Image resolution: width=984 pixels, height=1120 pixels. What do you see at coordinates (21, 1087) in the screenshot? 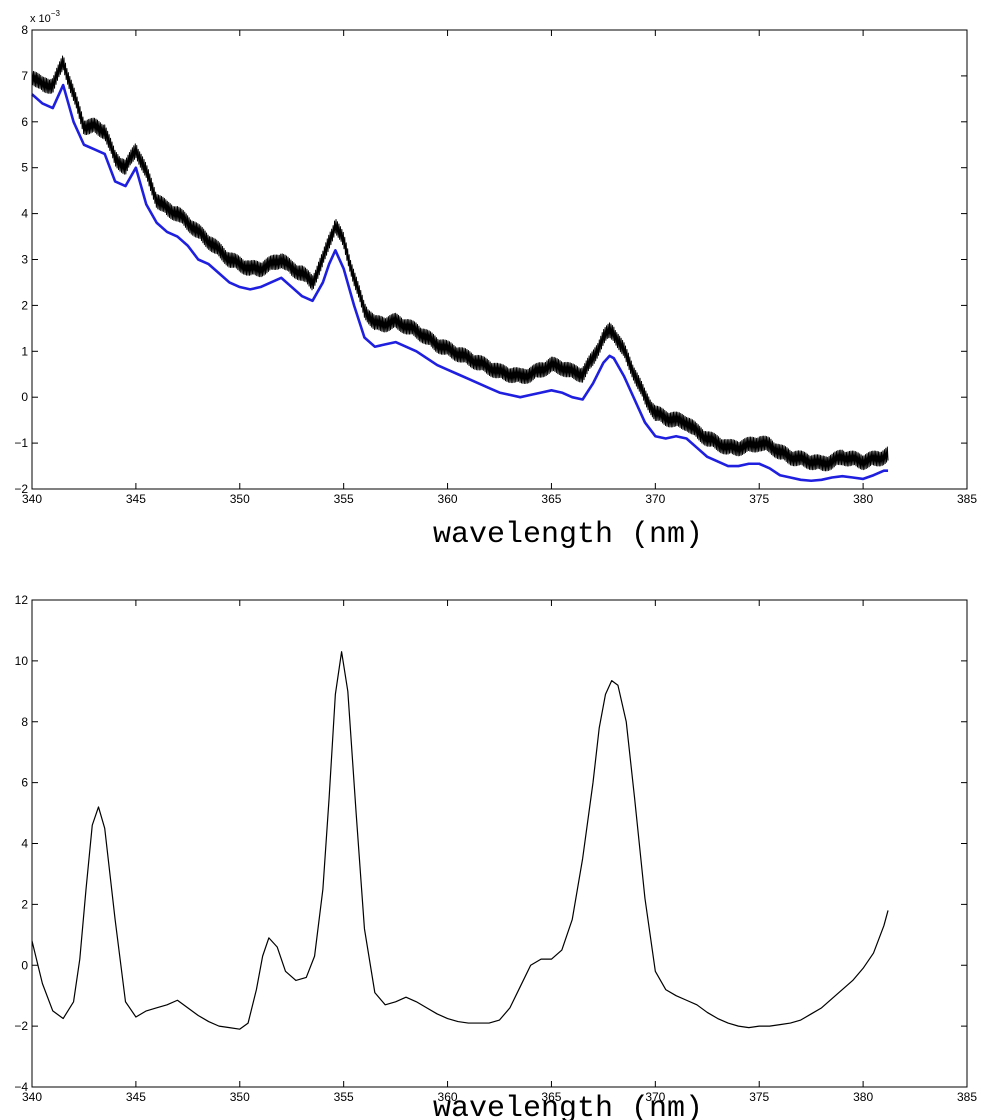
I see `bottom-plot-y-tick-label: −4` at bounding box center [21, 1087].